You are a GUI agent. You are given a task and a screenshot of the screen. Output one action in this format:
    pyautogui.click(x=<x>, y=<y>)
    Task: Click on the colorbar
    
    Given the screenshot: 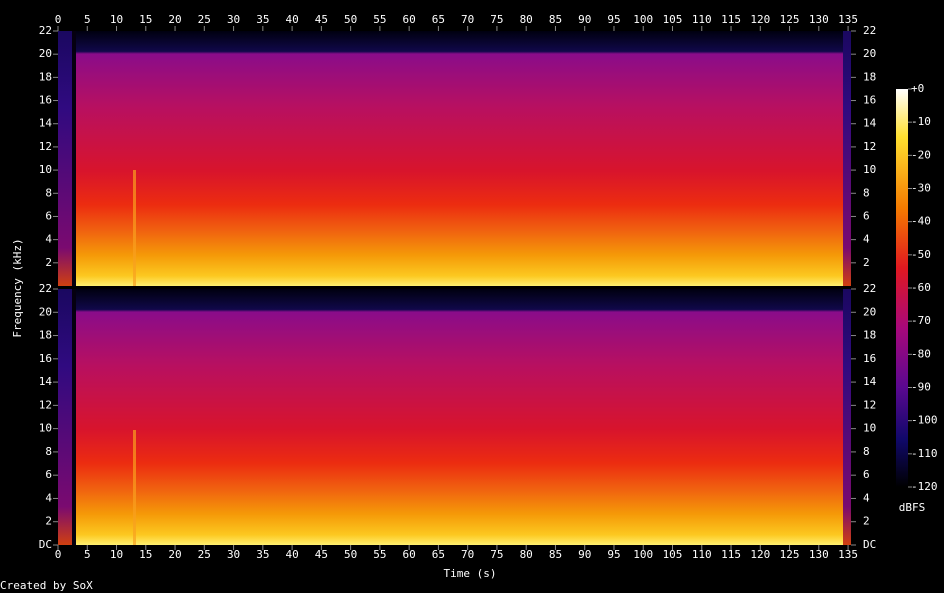 What is the action you would take?
    pyautogui.click(x=902, y=288)
    